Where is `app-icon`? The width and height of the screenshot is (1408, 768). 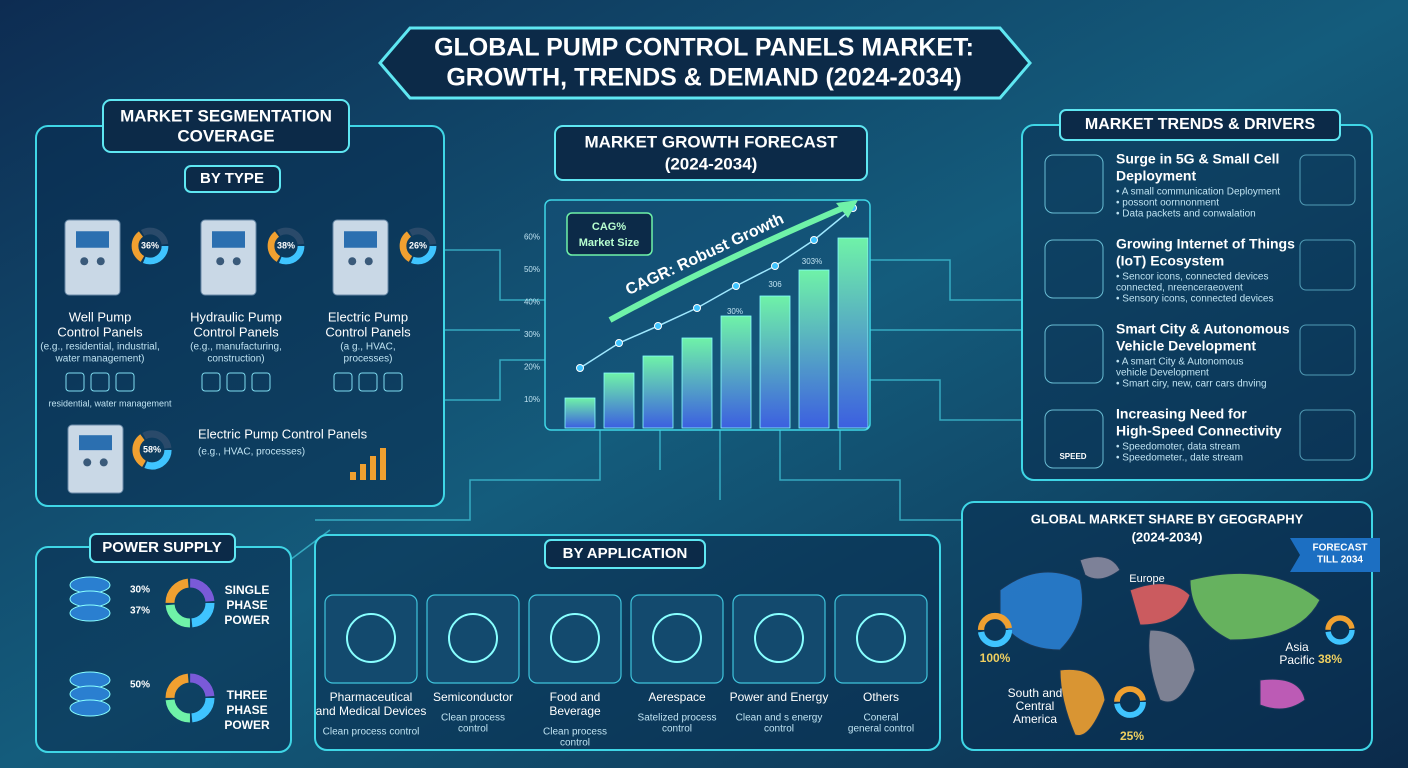
app-icon is located at coordinates (473, 638).